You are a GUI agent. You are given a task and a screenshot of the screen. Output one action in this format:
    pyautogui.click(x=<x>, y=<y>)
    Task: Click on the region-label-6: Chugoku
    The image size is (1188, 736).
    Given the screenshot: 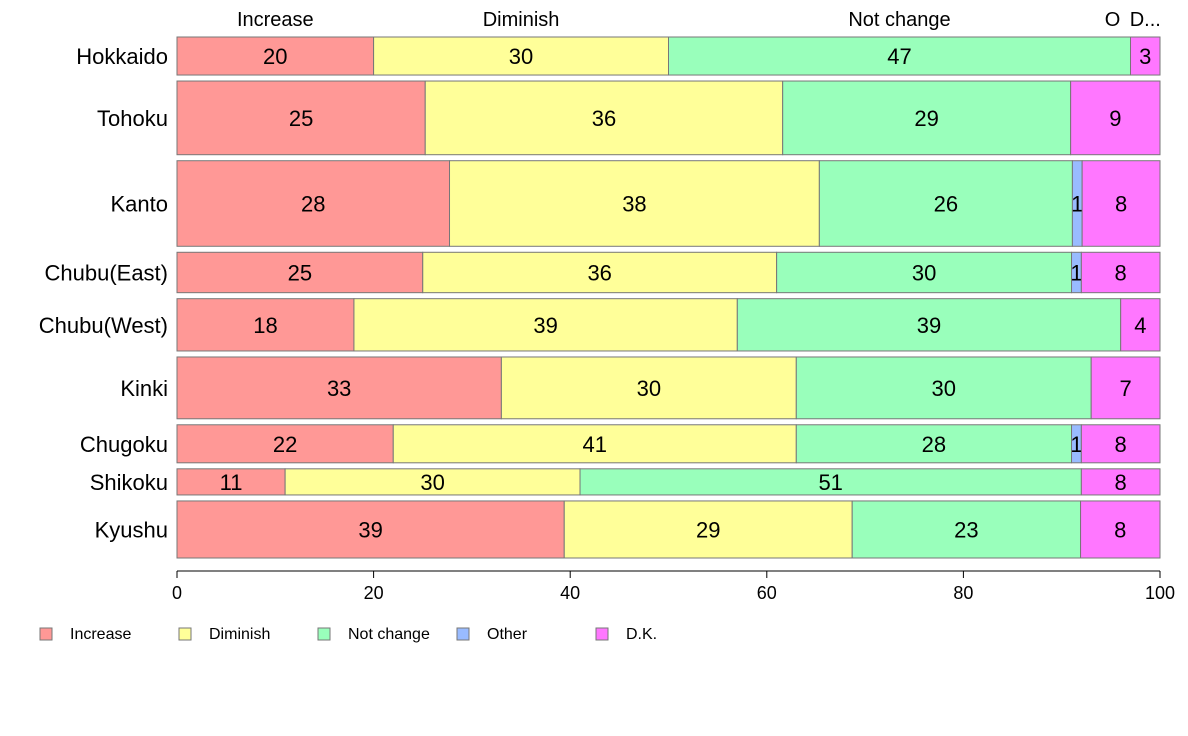 What is the action you would take?
    pyautogui.click(x=124, y=444)
    